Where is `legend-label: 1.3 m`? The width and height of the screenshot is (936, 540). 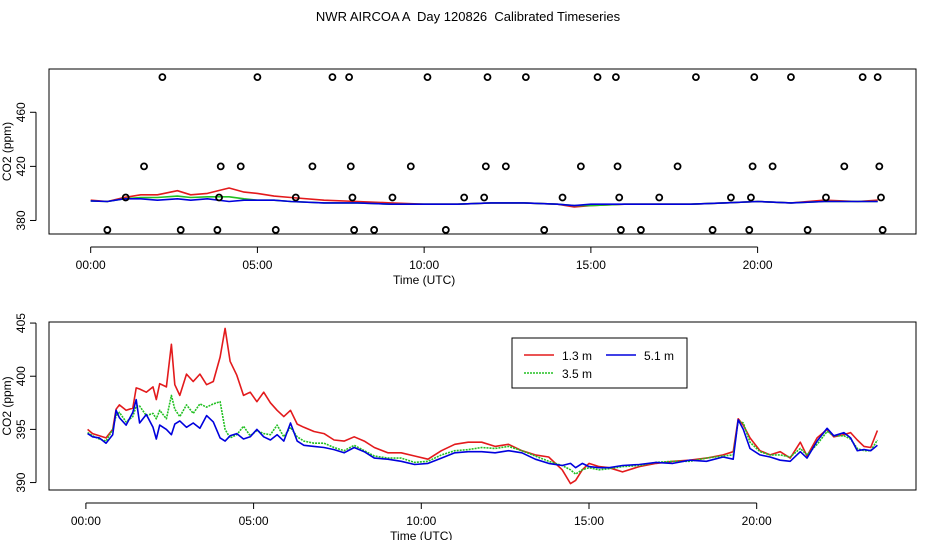 legend-label: 1.3 m is located at coordinates (577, 356).